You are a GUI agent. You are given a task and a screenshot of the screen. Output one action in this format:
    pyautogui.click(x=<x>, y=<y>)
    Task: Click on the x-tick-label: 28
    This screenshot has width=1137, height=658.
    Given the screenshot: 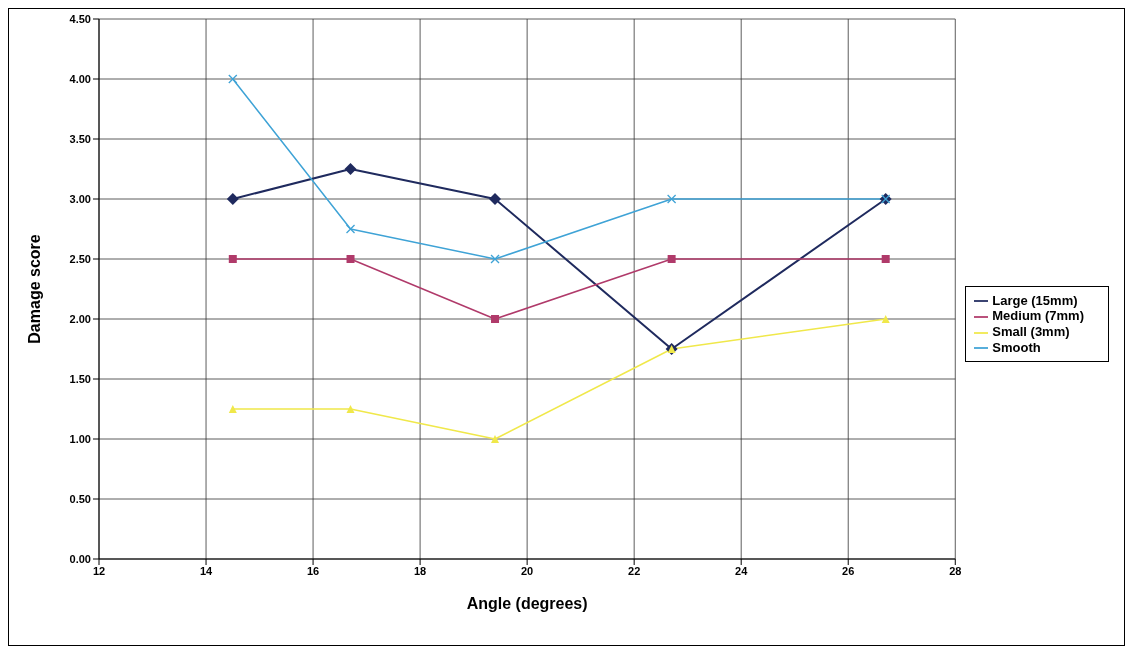 What is the action you would take?
    pyautogui.click(x=955, y=570)
    